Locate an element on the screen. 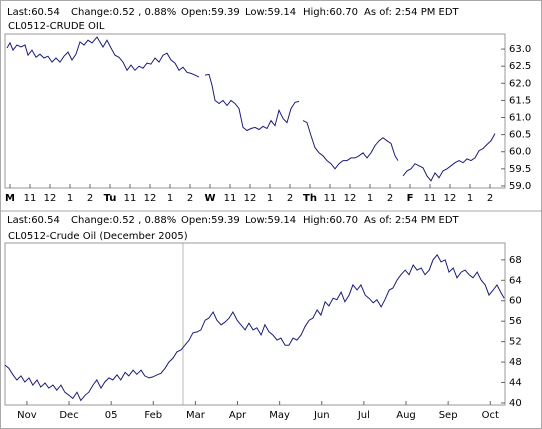  x-tick-label: M is located at coordinates (10, 198).